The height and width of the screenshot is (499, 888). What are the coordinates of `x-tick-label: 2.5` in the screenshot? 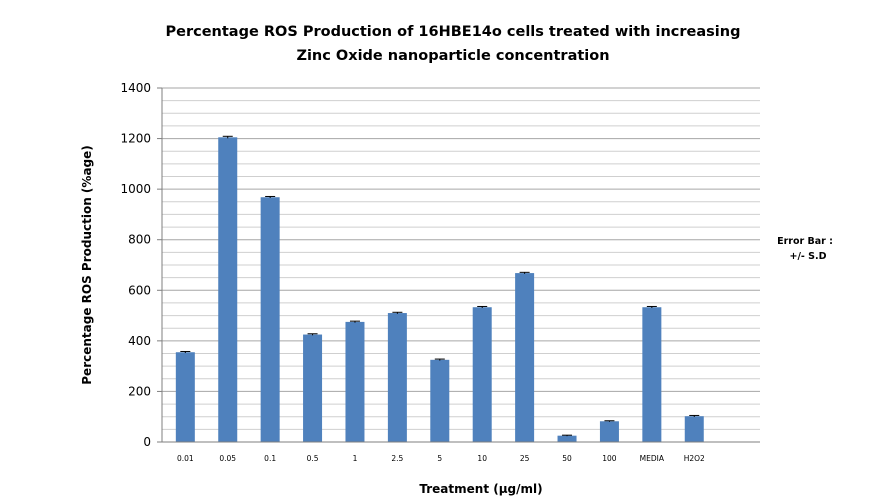 It's located at (397, 458).